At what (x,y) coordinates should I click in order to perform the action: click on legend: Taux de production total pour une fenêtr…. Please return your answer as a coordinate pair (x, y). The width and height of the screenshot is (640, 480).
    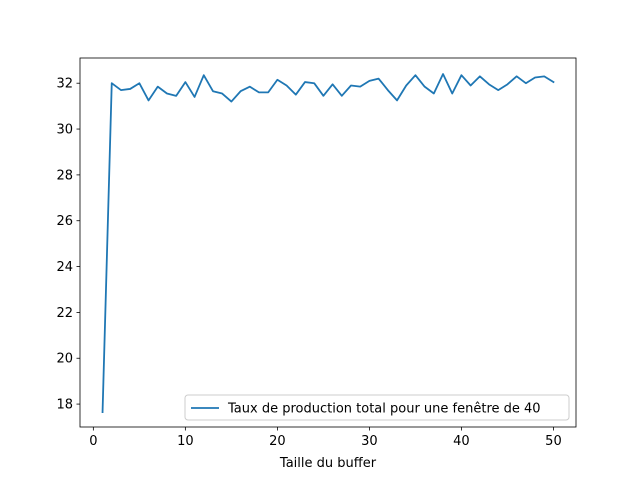
    Looking at the image, I should click on (377, 407).